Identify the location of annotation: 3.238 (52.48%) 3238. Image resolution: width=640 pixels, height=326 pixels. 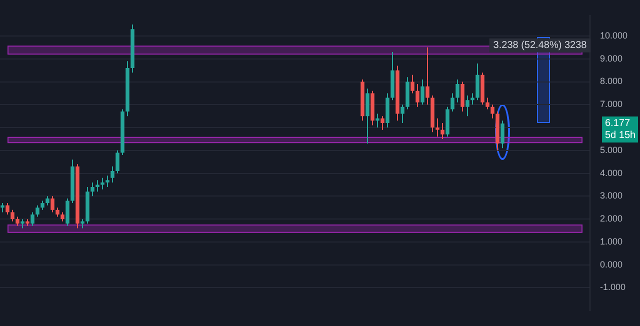
(540, 46).